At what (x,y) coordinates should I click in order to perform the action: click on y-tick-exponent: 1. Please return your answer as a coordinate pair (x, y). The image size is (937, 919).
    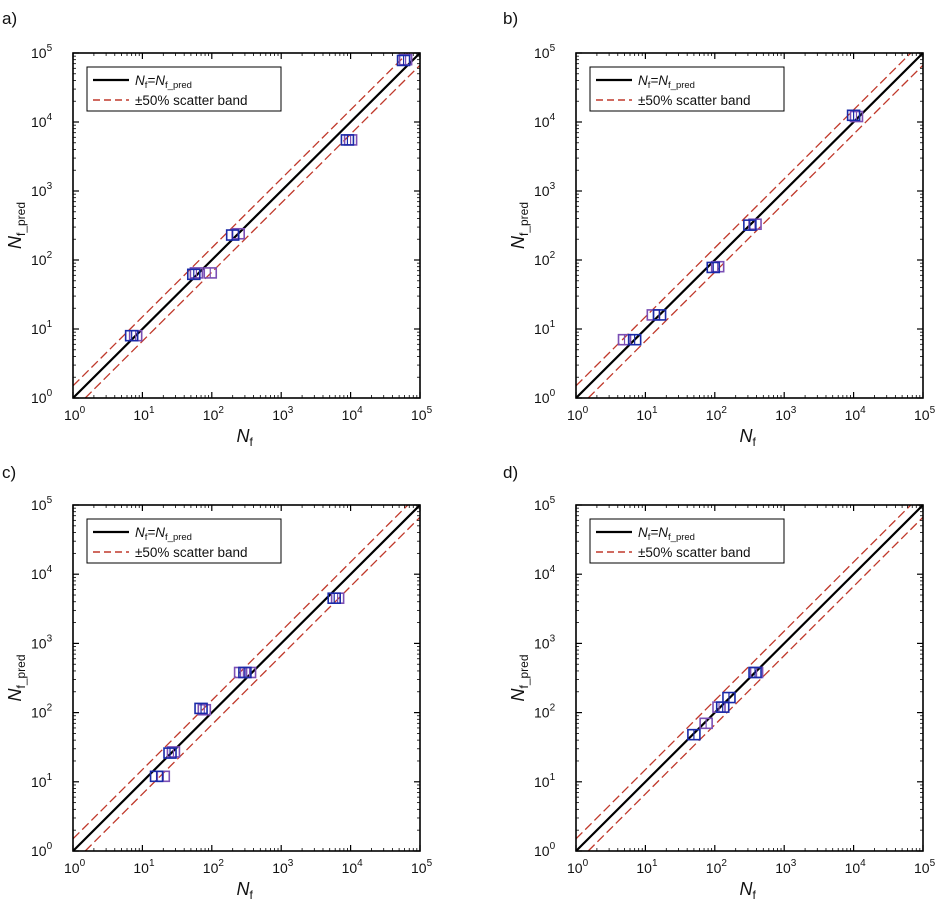
    Looking at the image, I should click on (553, 324).